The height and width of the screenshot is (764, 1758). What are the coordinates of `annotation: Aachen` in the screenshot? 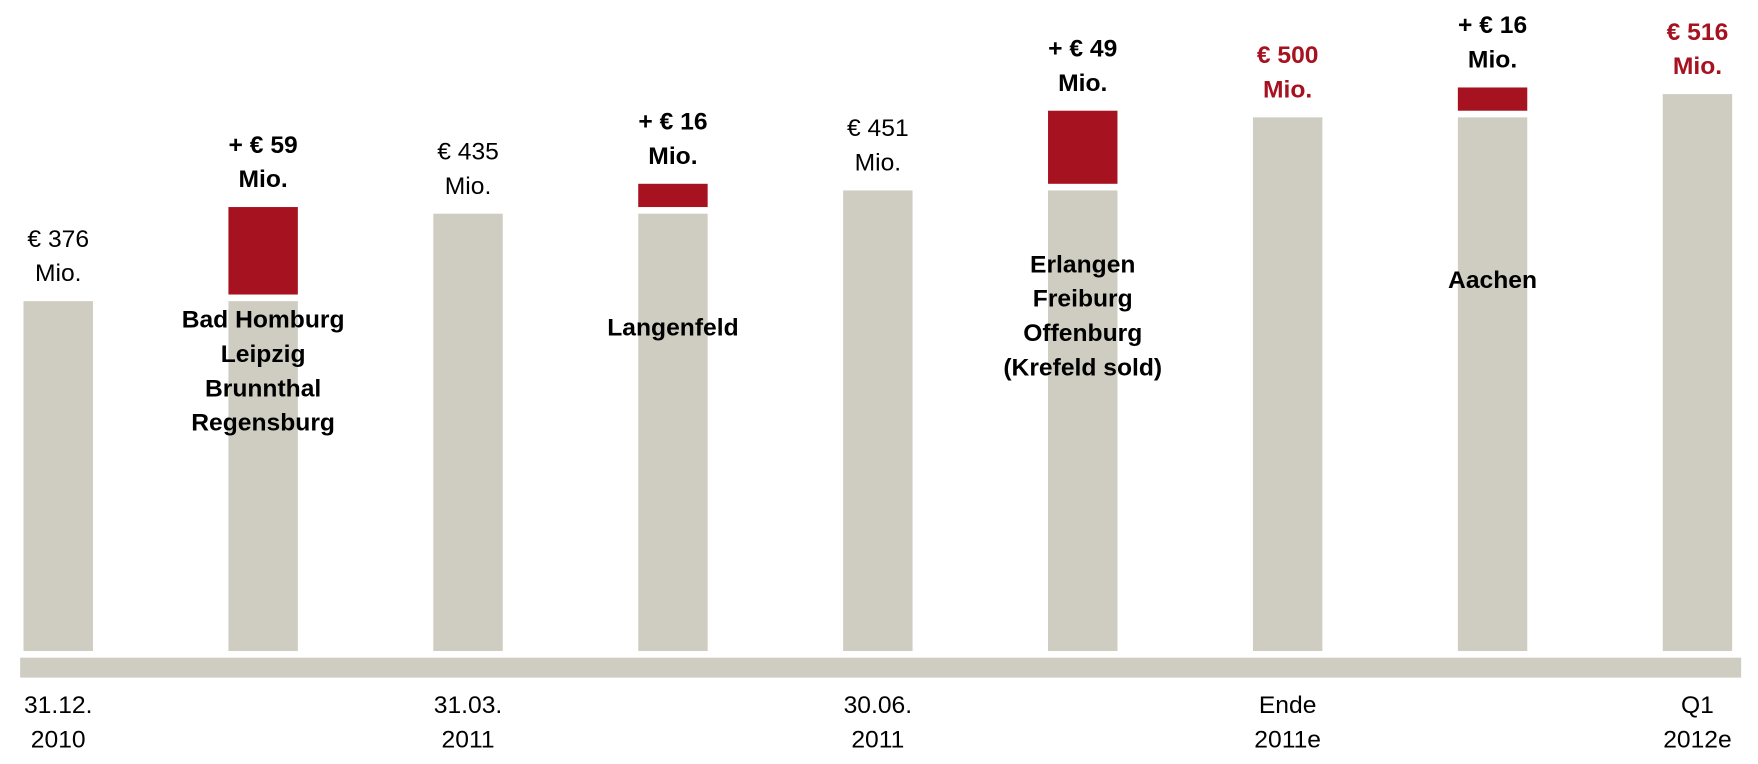 It's located at (1493, 279).